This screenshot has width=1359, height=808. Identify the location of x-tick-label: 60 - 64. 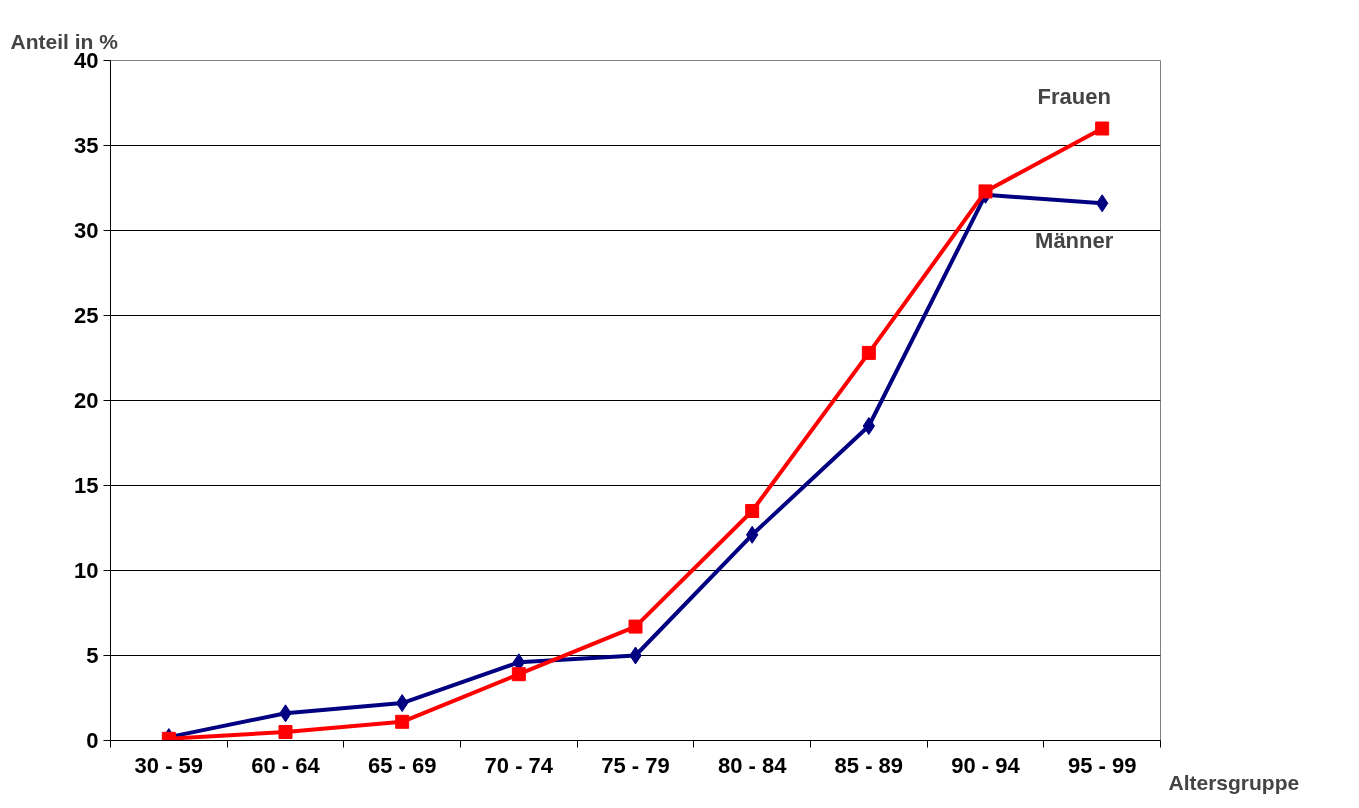
(286, 765).